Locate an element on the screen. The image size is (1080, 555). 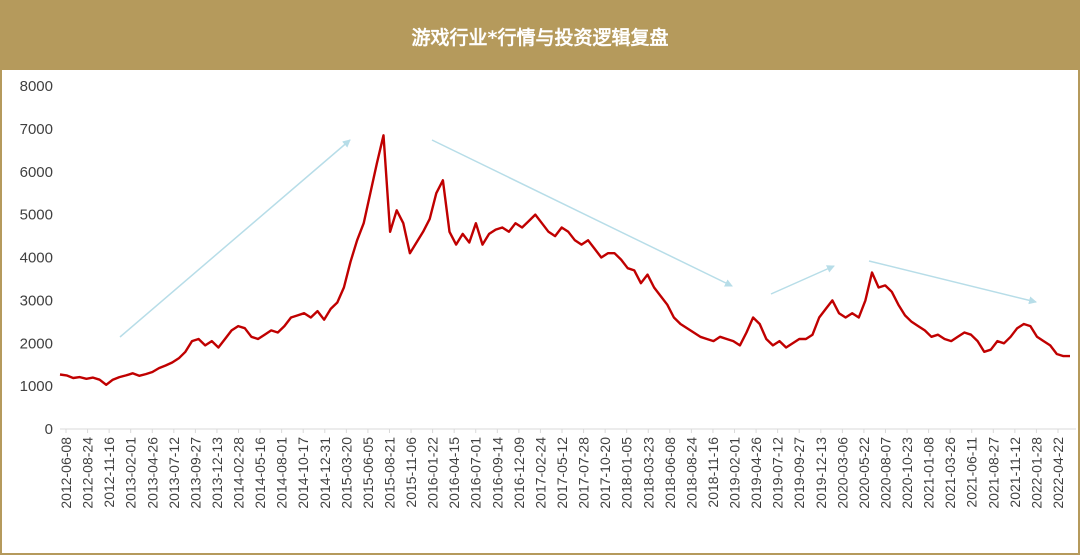
x-tick-label: 2016-07-01 is located at coordinates (476, 473).